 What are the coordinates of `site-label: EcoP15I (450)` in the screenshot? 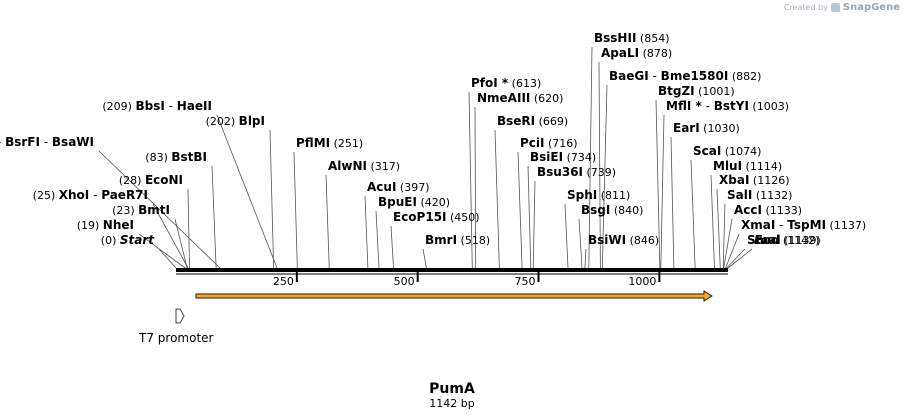 It's located at (436, 217).